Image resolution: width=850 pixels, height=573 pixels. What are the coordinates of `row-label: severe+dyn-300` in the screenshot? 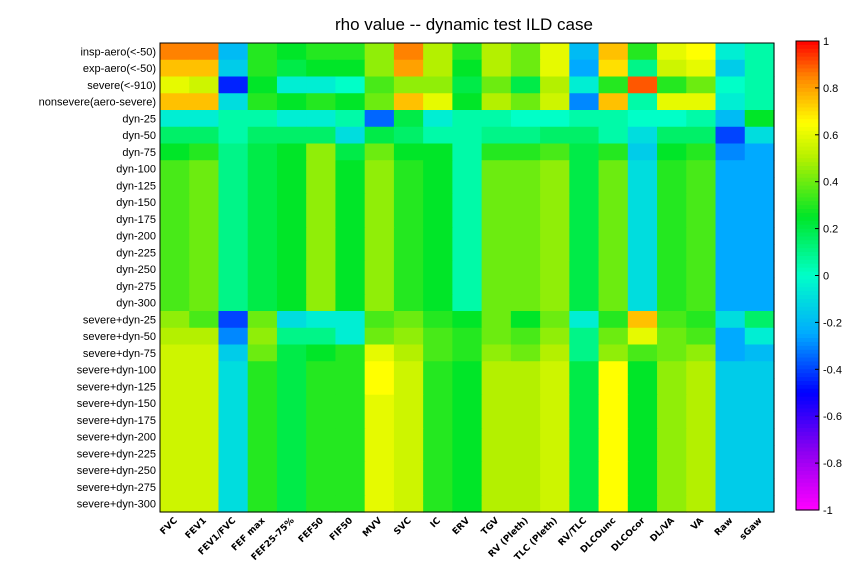 It's located at (116, 505).